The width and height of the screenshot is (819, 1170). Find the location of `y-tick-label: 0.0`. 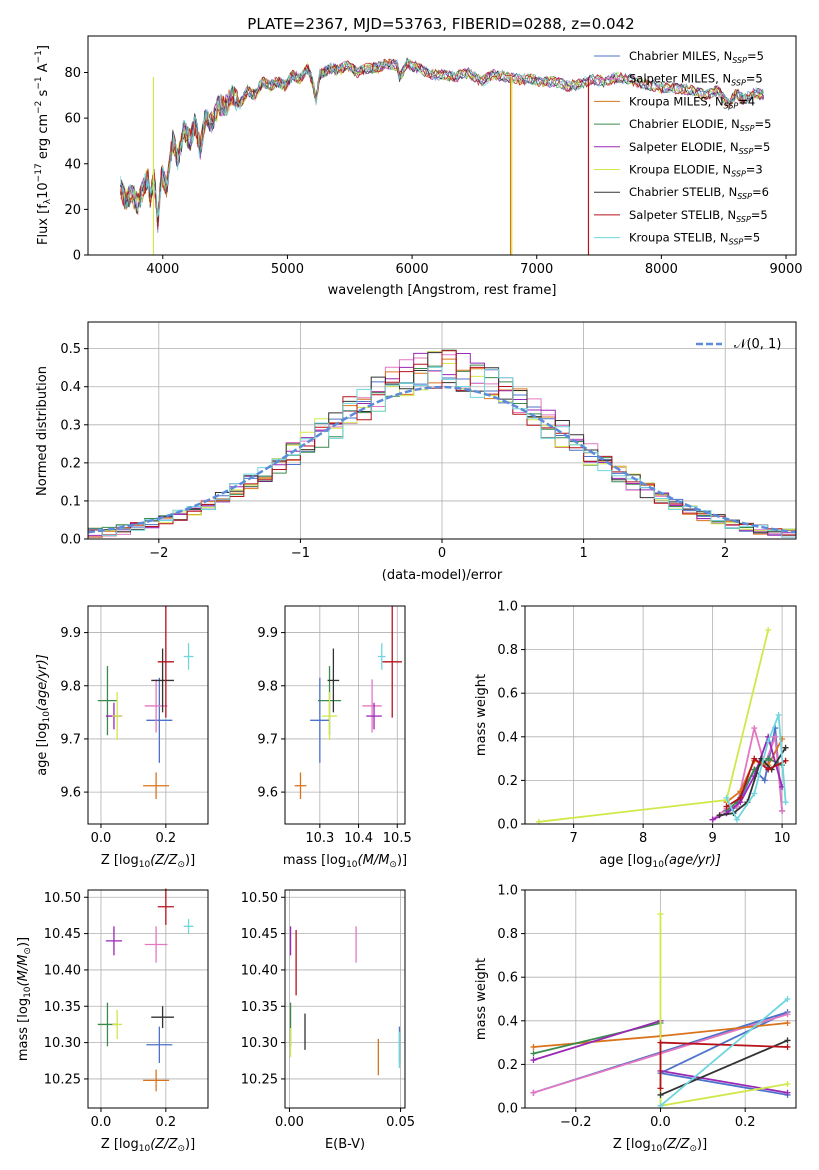

y-tick-label: 0.0 is located at coordinates (507, 1109).